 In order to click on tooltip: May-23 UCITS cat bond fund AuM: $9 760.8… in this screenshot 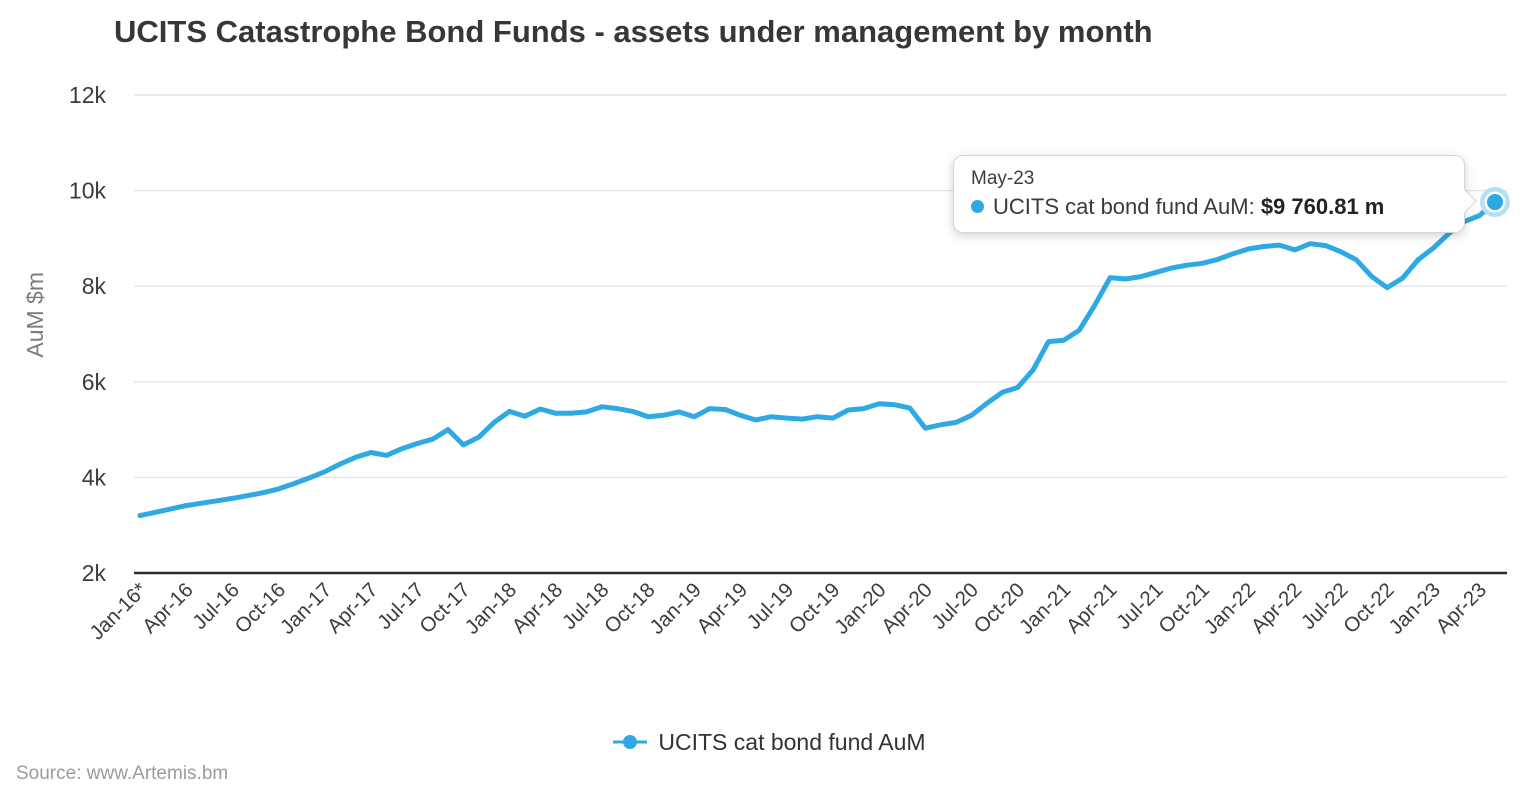, I will do `click(1215, 194)`.